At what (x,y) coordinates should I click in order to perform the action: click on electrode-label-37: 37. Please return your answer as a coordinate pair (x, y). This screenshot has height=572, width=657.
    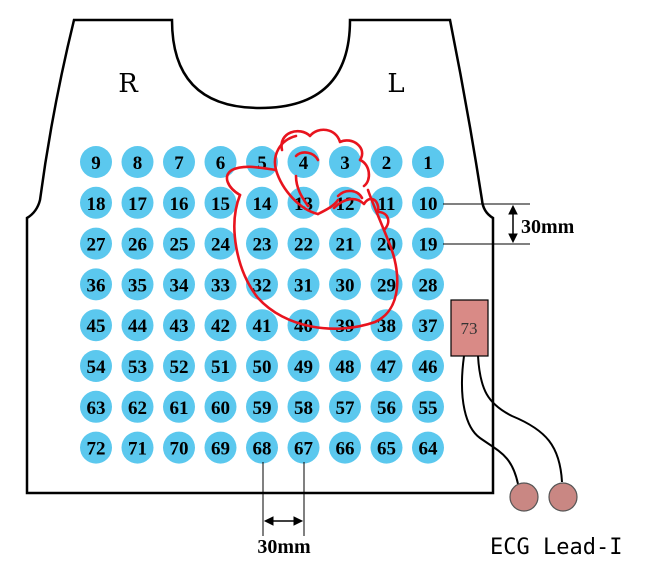
    Looking at the image, I should click on (429, 326).